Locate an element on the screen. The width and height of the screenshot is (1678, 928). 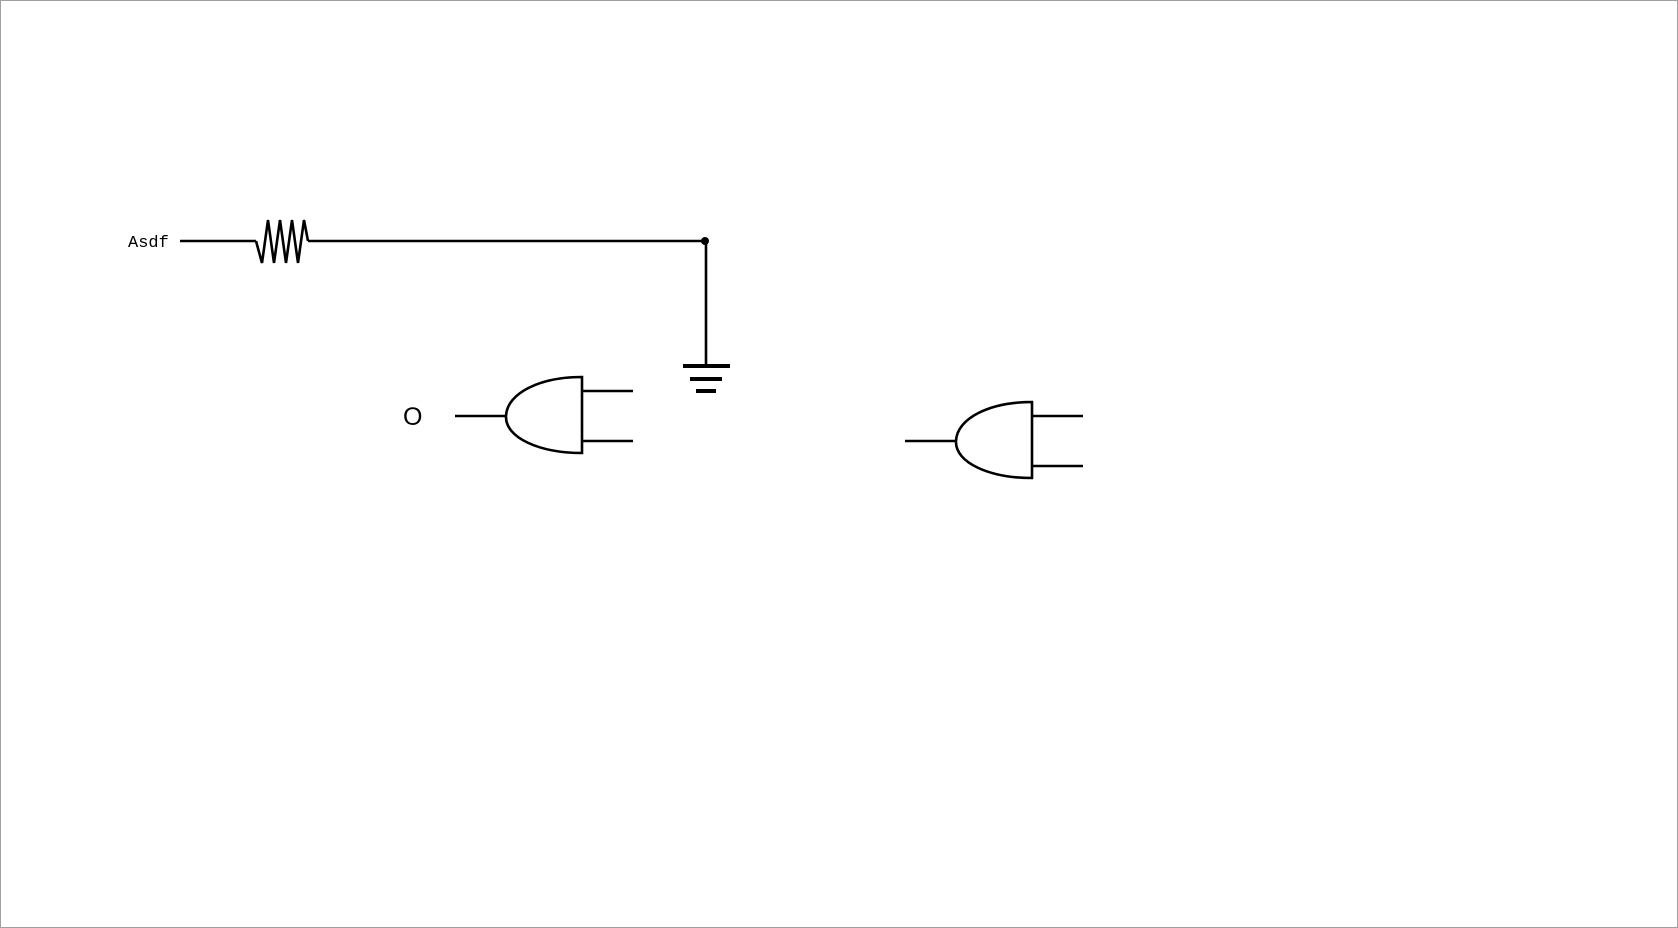
gate-1-body is located at coordinates (544, 415).